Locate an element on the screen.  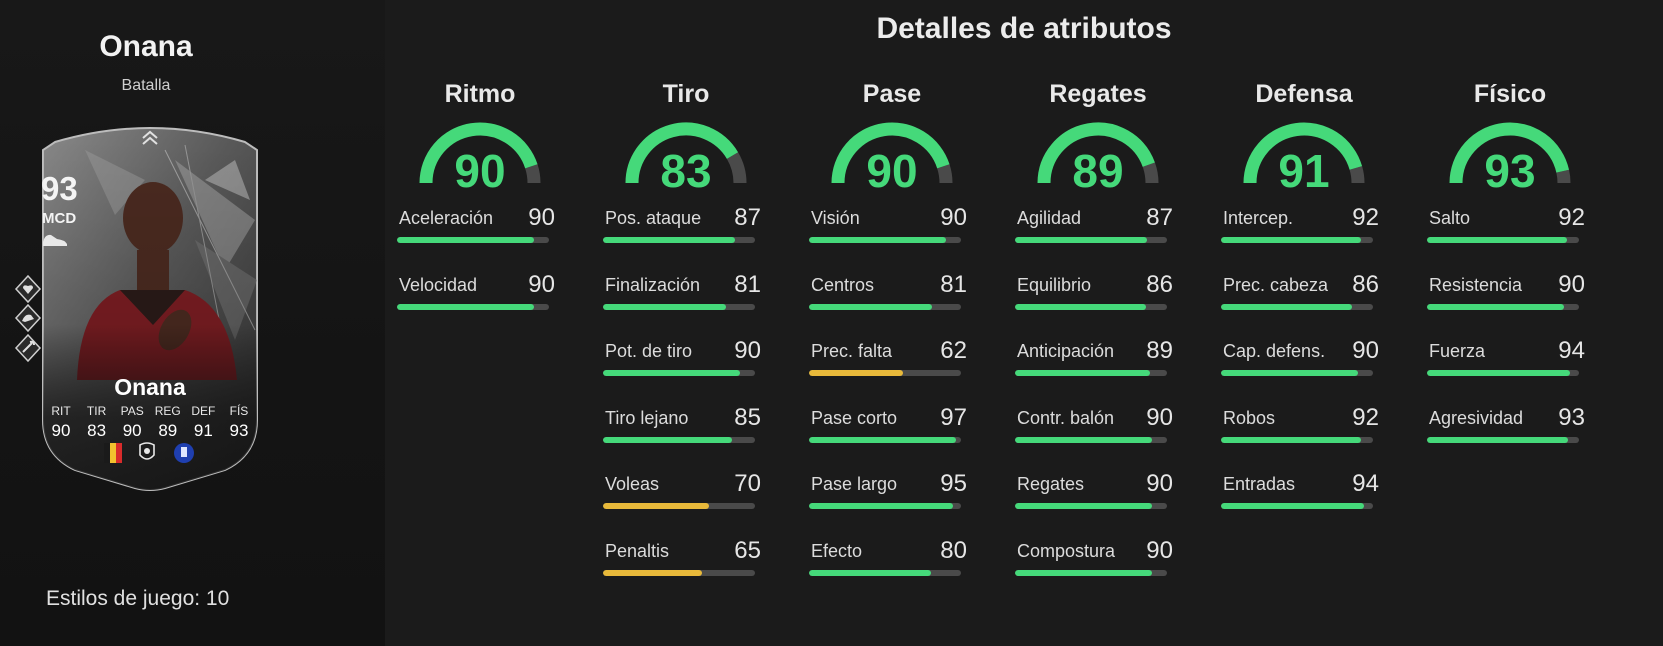
heart-shield-icon is located at coordinates (28, 289).